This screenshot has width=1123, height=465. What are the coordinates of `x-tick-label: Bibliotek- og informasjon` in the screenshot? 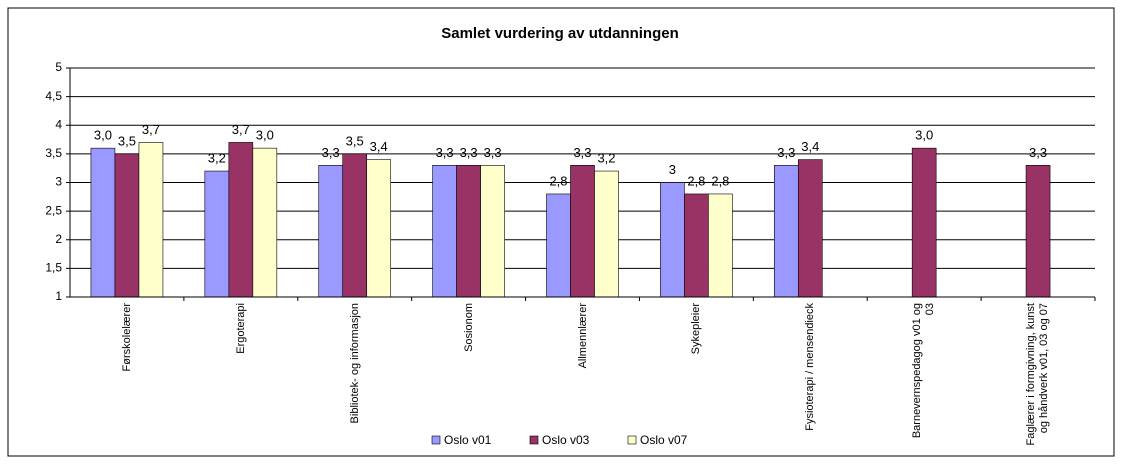 It's located at (354, 363).